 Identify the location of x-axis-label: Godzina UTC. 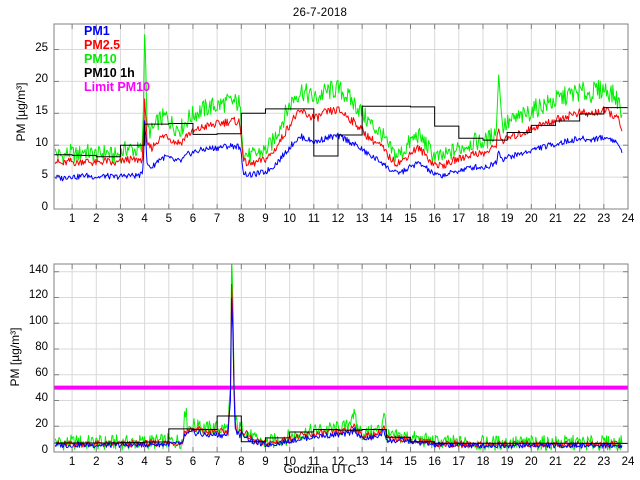
(320, 469).